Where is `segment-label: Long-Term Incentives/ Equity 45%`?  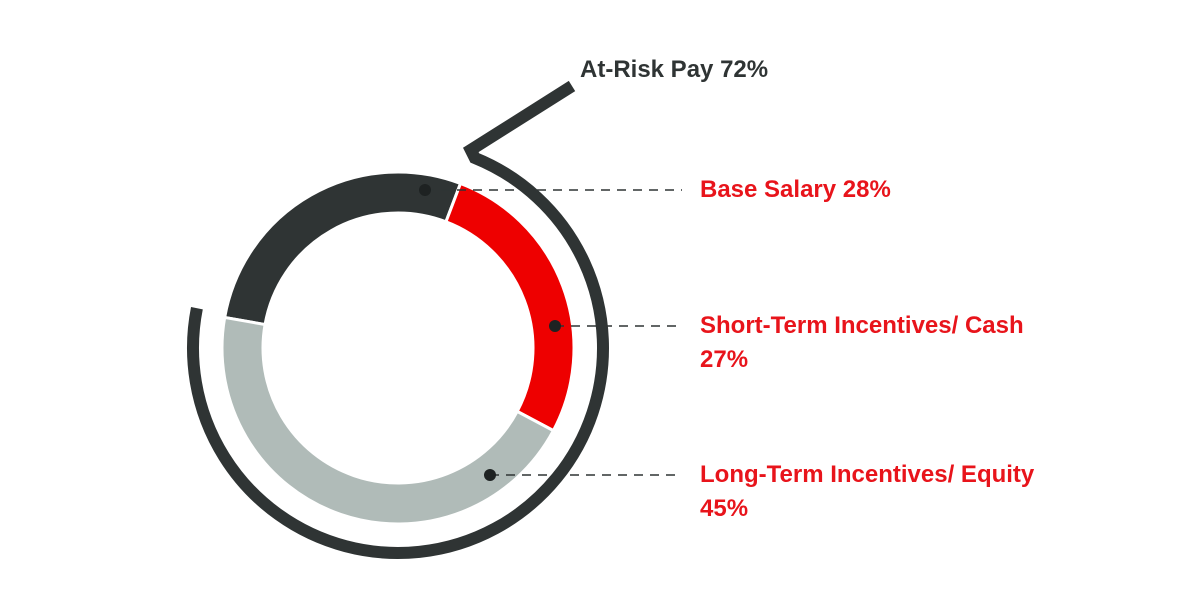 segment-label: Long-Term Incentives/ Equity 45% is located at coordinates (867, 492).